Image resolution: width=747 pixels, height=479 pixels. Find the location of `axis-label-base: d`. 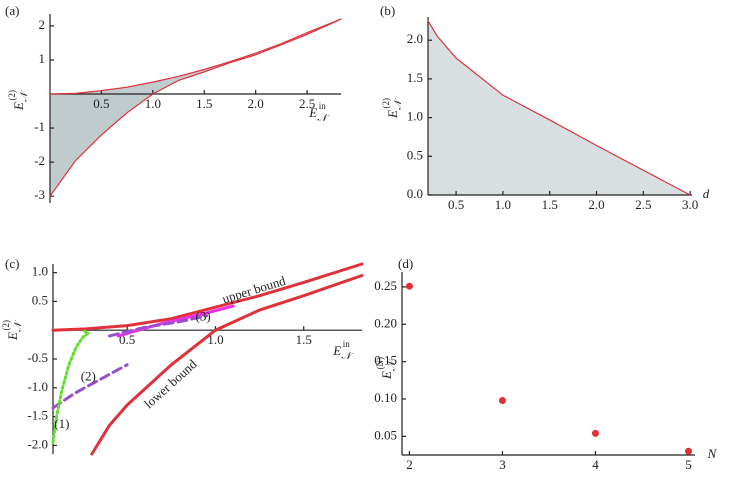

axis-label-base: d is located at coordinates (706, 193).